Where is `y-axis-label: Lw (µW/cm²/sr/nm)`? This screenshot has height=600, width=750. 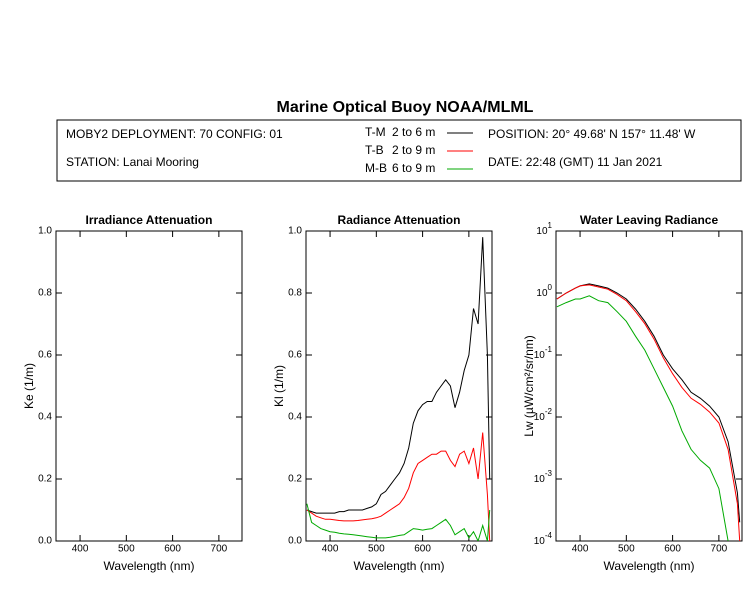 y-axis-label: Lw (µW/cm²/sr/nm) is located at coordinates (529, 386).